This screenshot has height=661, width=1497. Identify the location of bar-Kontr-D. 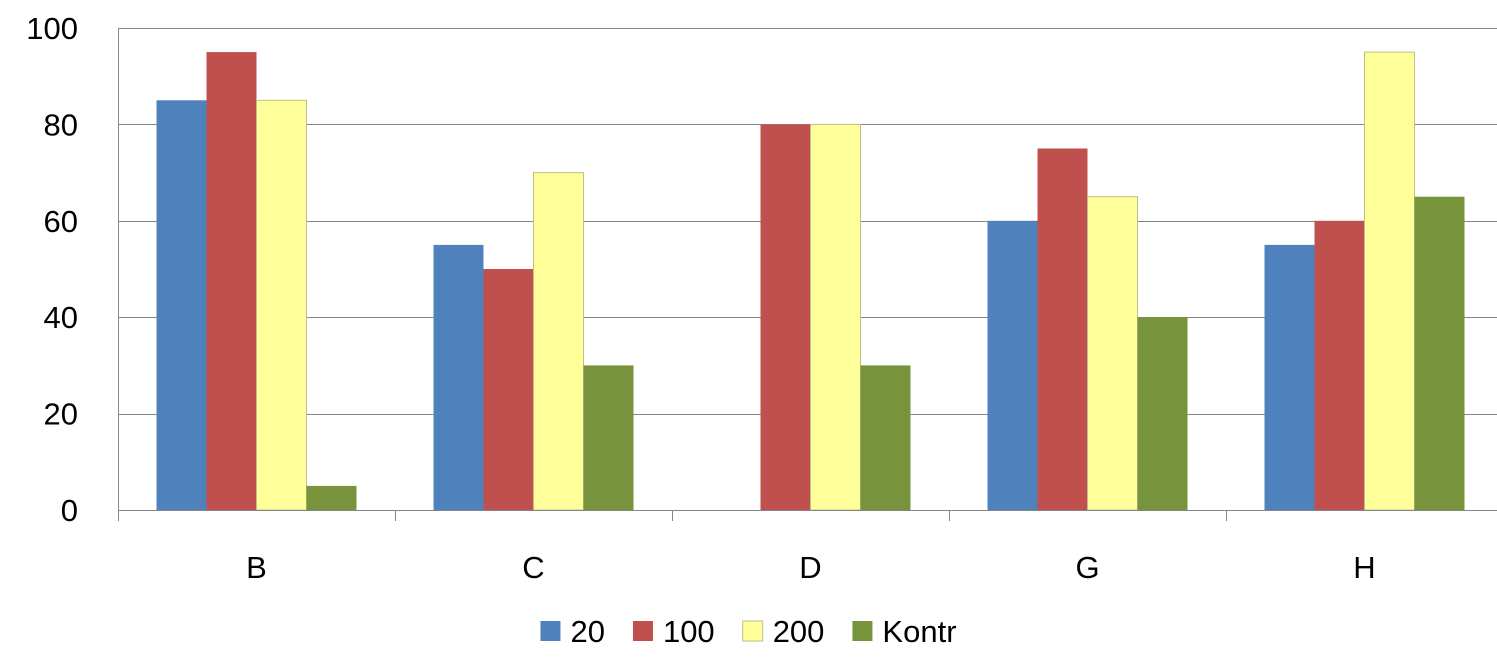
(885, 437).